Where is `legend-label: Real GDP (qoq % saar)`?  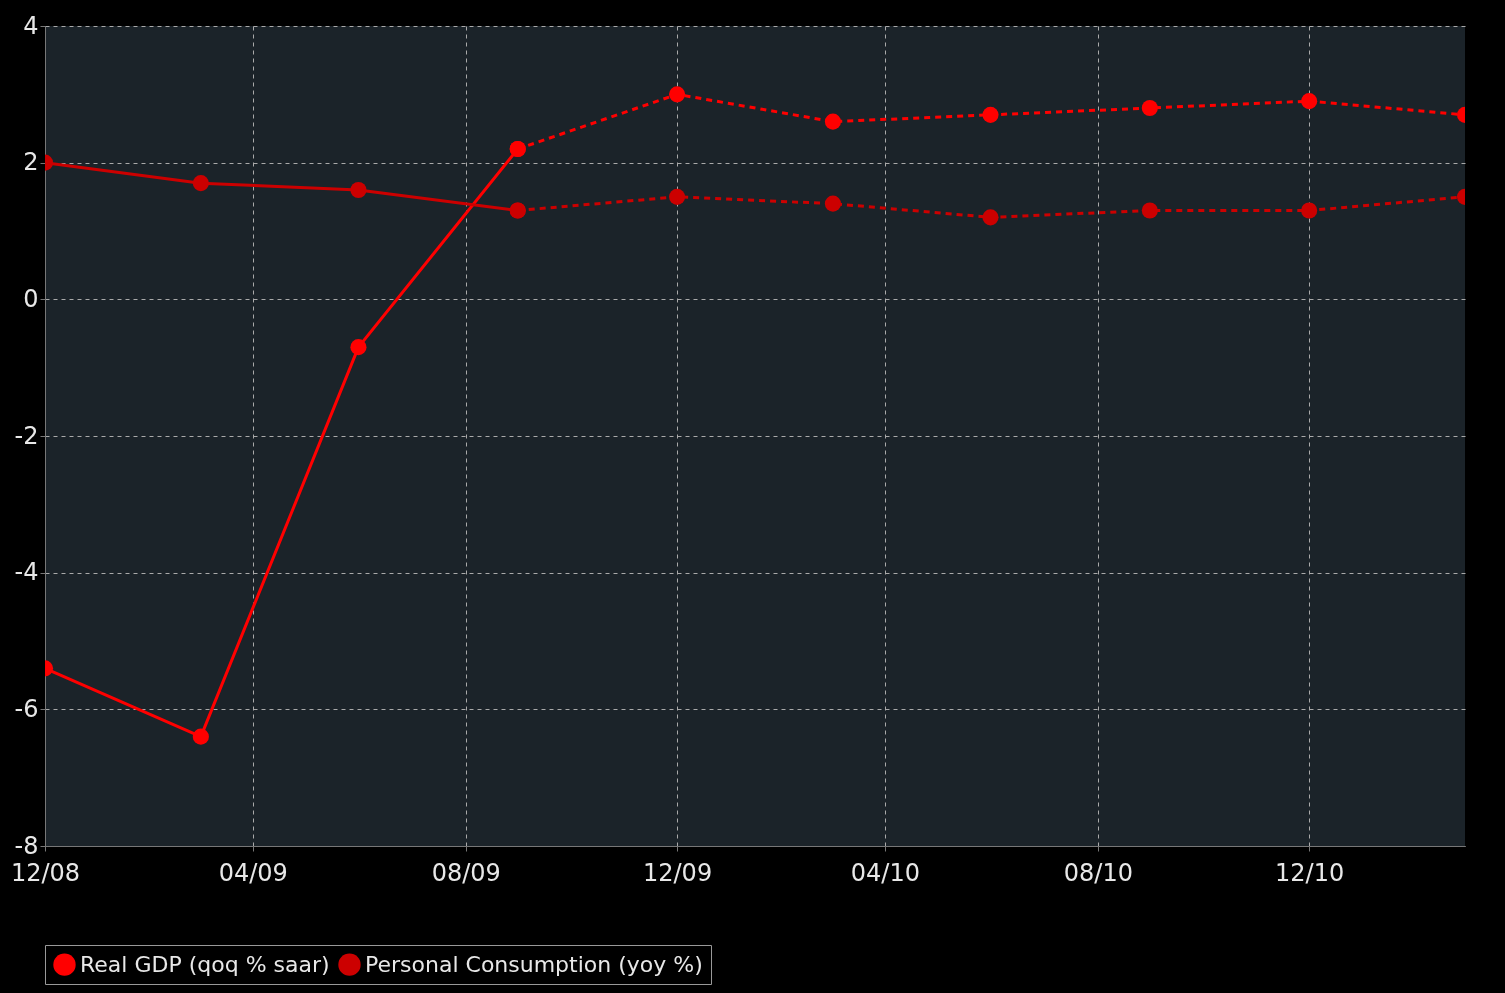
legend-label: Real GDP (qoq % saar) is located at coordinates (205, 964).